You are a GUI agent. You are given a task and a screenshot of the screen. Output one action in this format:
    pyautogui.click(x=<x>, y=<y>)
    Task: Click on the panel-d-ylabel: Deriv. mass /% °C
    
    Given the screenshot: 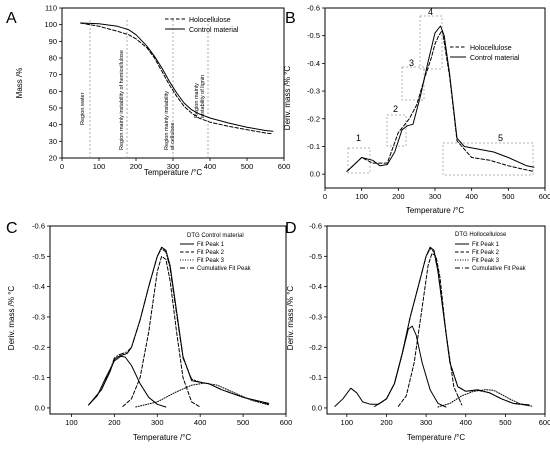 What is the action you would take?
    pyautogui.click(x=290, y=318)
    